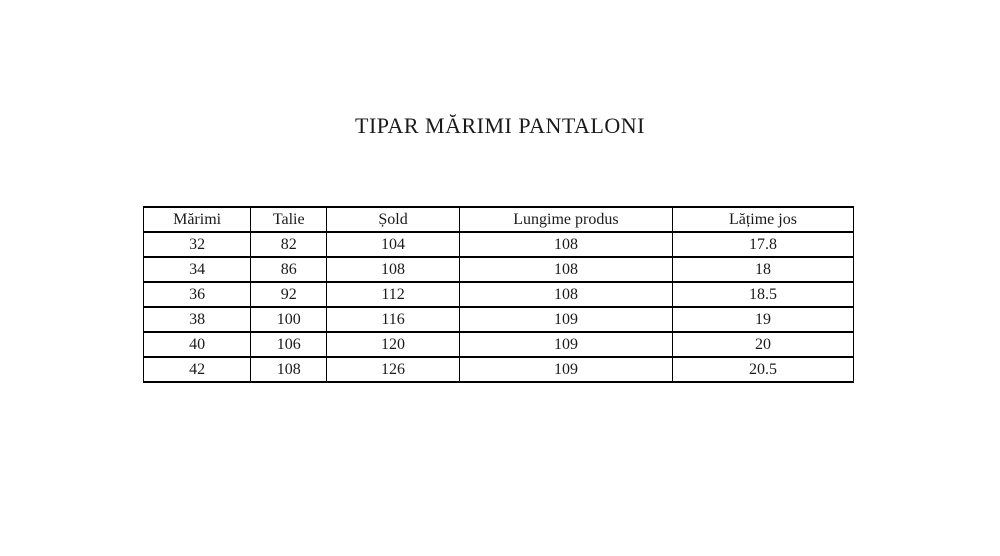  I want to click on cell-marimi: 38, so click(197, 319).